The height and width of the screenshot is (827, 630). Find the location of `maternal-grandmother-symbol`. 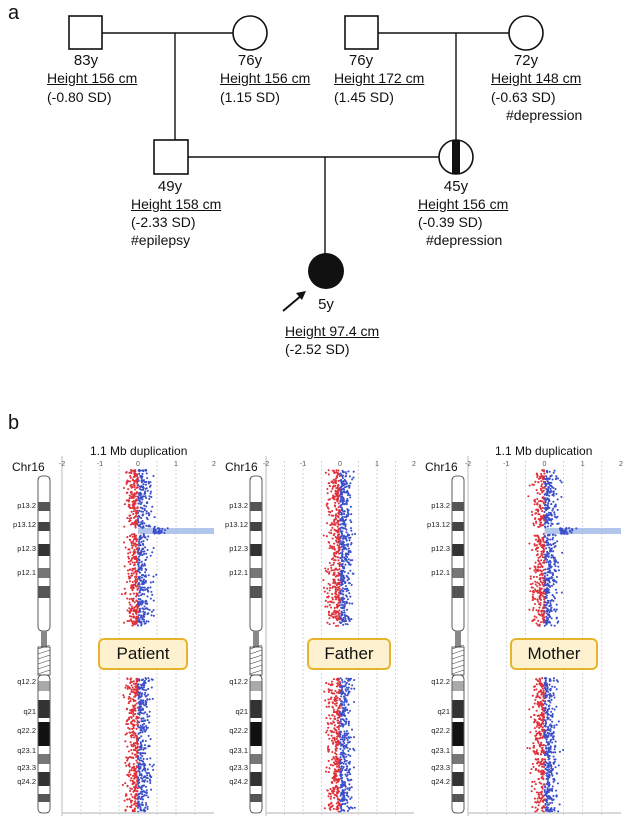

maternal-grandmother-symbol is located at coordinates (526, 33).